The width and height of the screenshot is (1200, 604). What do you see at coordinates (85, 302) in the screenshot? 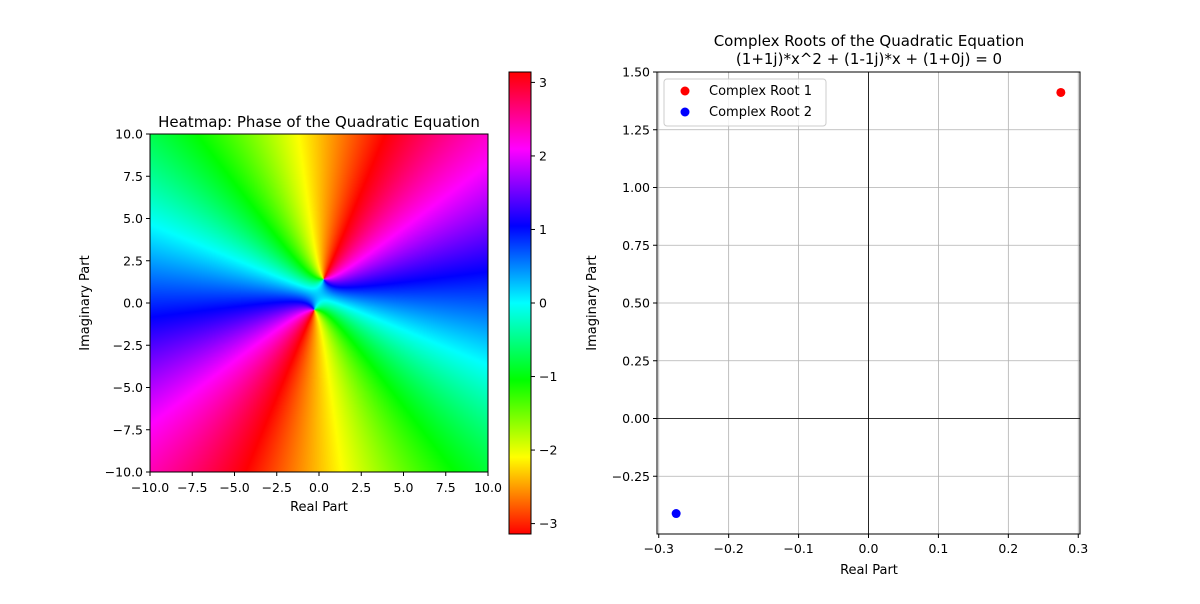
I see `heatmap-y-label: Imaginary Part` at bounding box center [85, 302].